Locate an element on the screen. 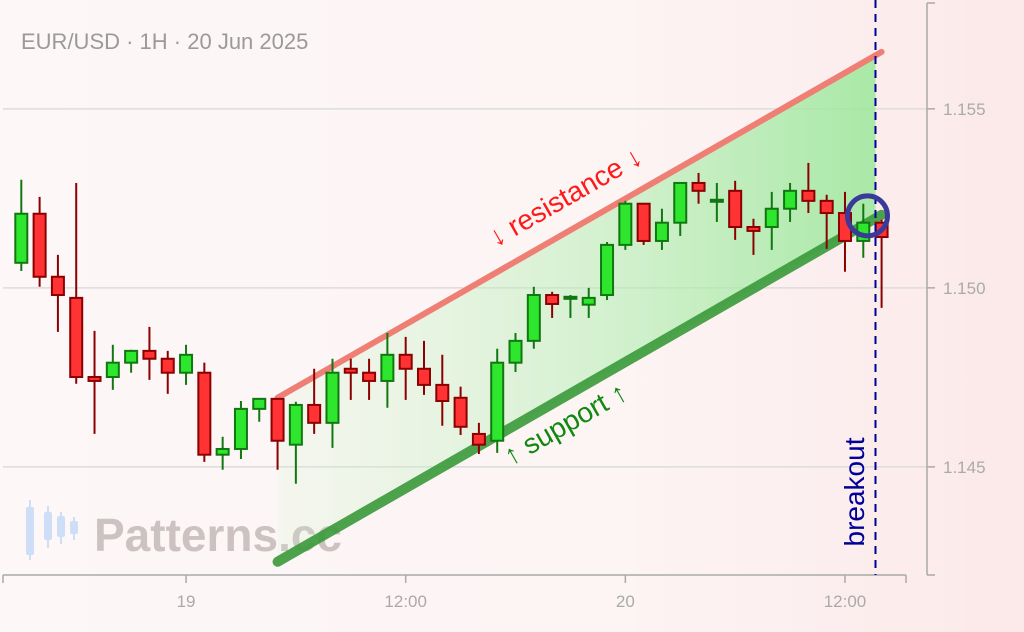 The width and height of the screenshot is (1024, 632). y-tick-label: 1.145 is located at coordinates (964, 467).